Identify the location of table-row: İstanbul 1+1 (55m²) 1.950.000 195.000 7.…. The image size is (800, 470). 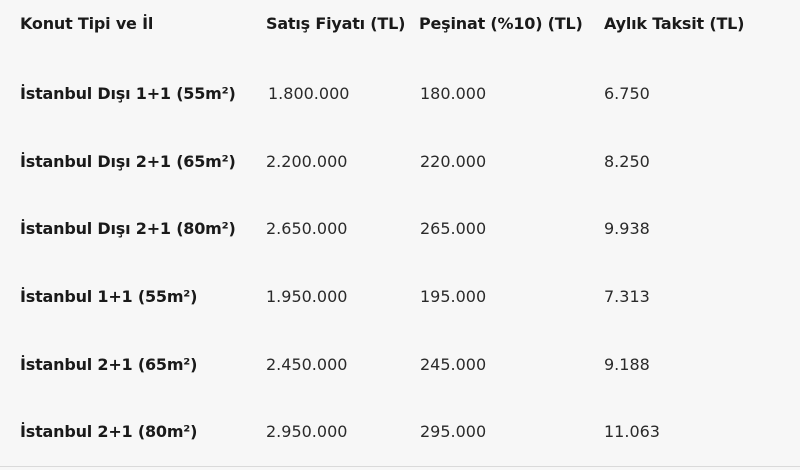
(400, 297).